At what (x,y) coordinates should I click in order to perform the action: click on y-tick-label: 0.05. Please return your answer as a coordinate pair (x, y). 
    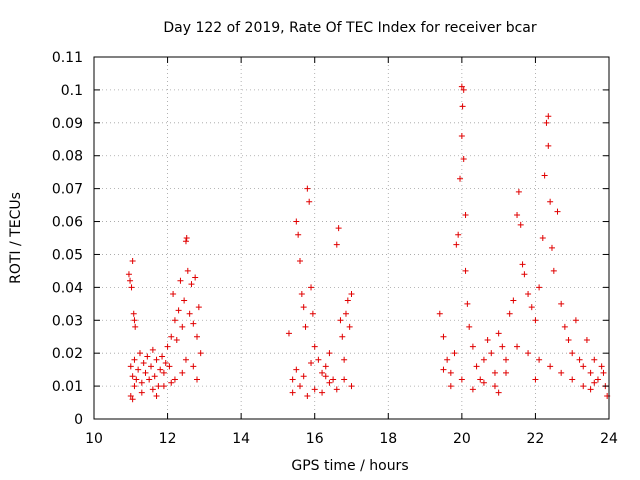
    Looking at the image, I should click on (67, 255).